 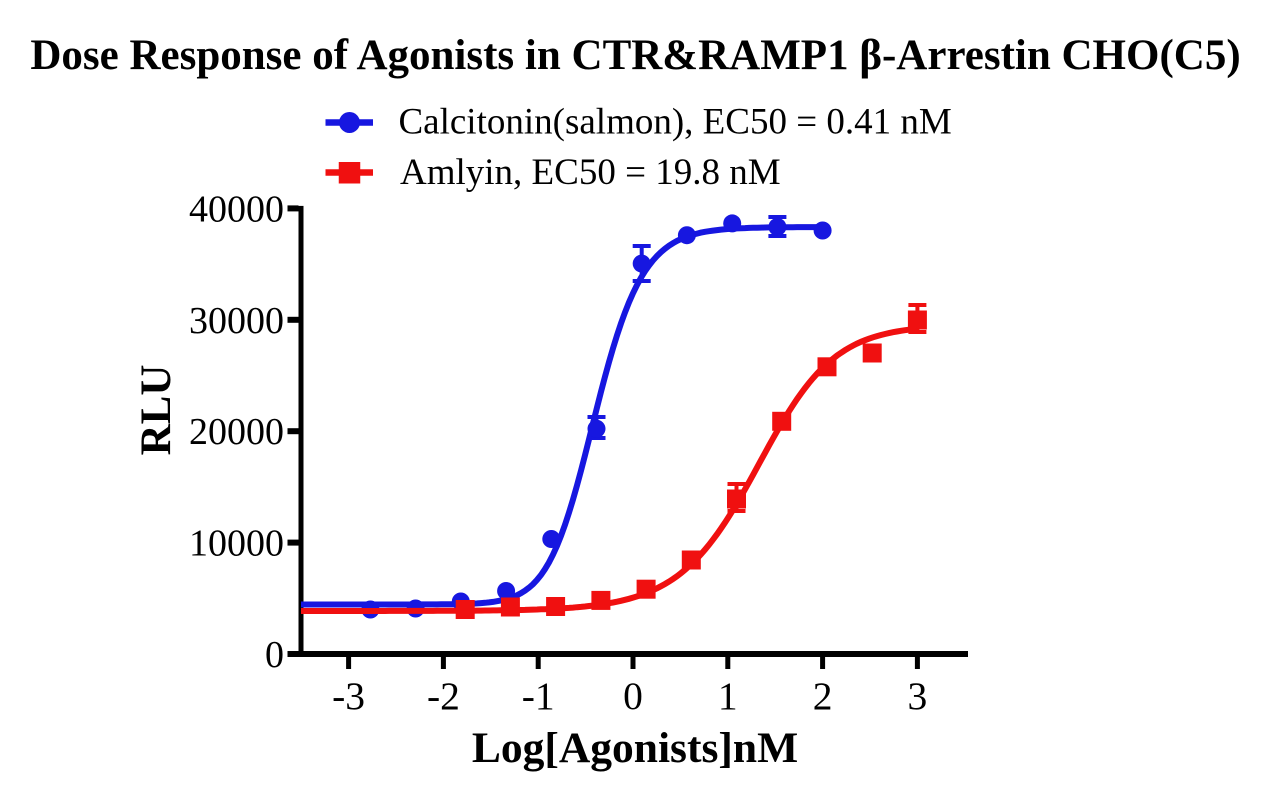 I want to click on svg-text: 2, so click(x=823, y=696).